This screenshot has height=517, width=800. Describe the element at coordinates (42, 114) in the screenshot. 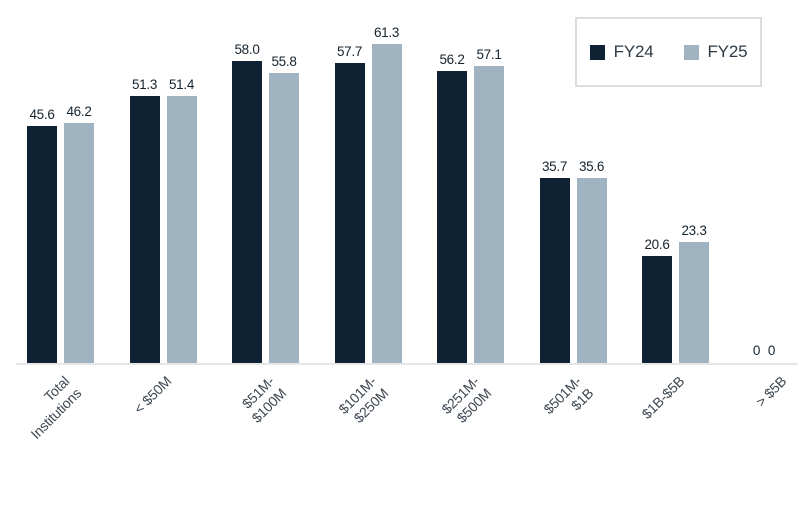

I see `value-label-fy24-total-institutions: 45.6` at that location.